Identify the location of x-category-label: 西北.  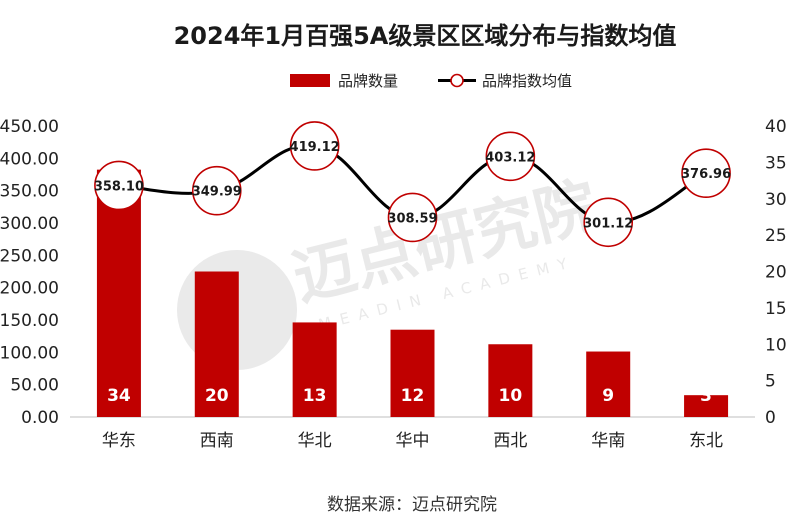
(510, 441).